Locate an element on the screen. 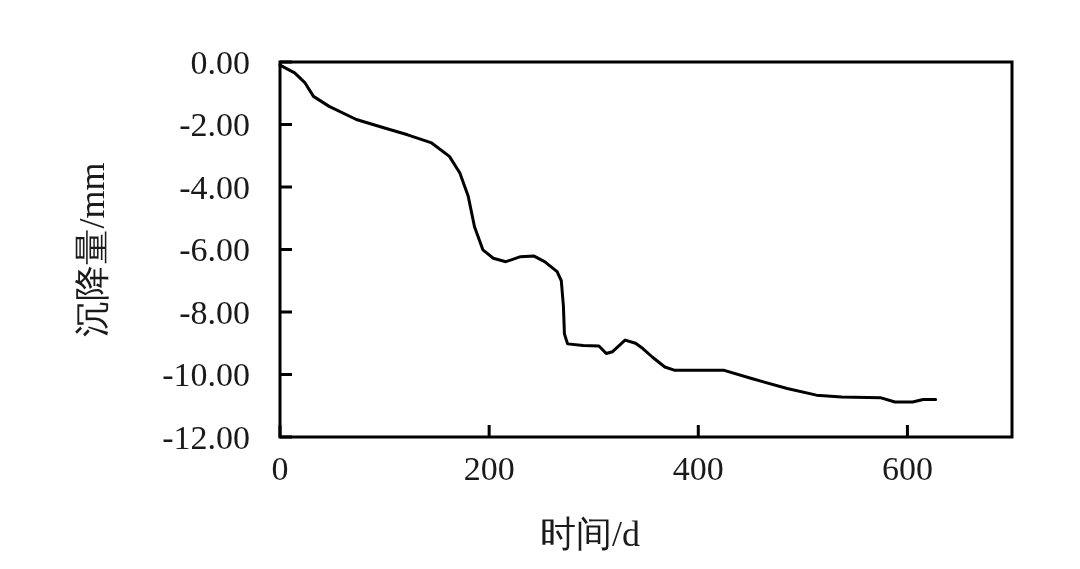 Image resolution: width=1080 pixels, height=569 pixels. ytick-label: 0.00 is located at coordinates (220, 62).